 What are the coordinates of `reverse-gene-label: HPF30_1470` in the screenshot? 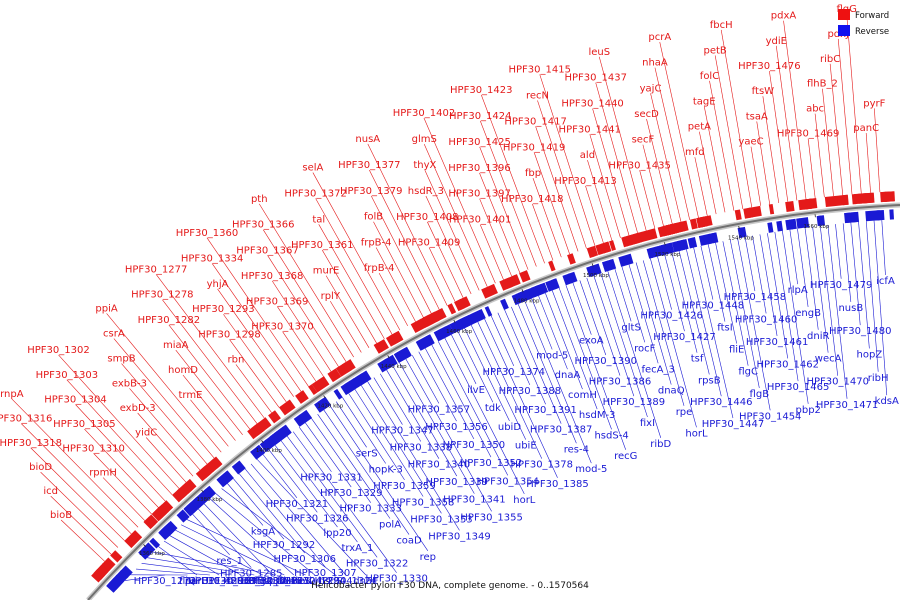 It's located at (837, 382).